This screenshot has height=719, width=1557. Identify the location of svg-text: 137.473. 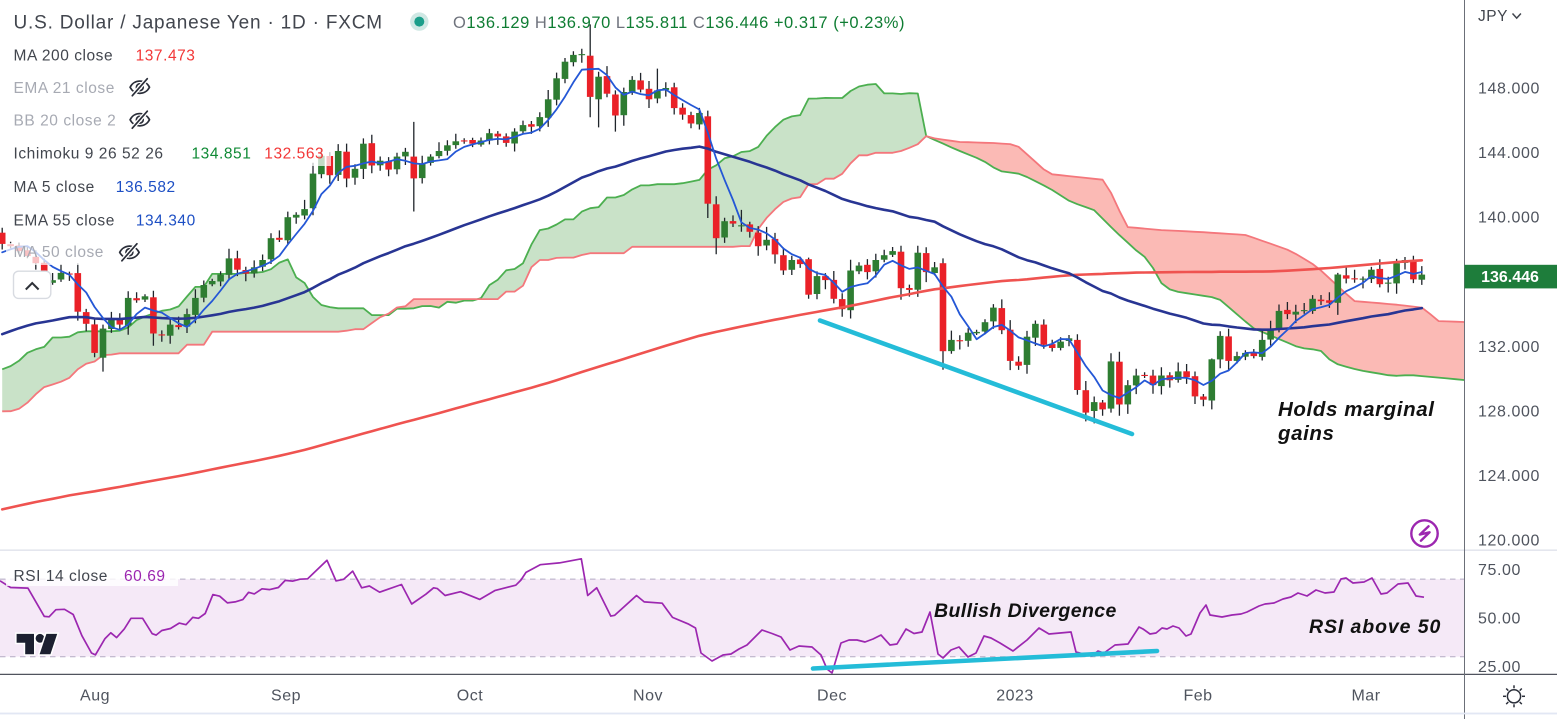
(166, 56).